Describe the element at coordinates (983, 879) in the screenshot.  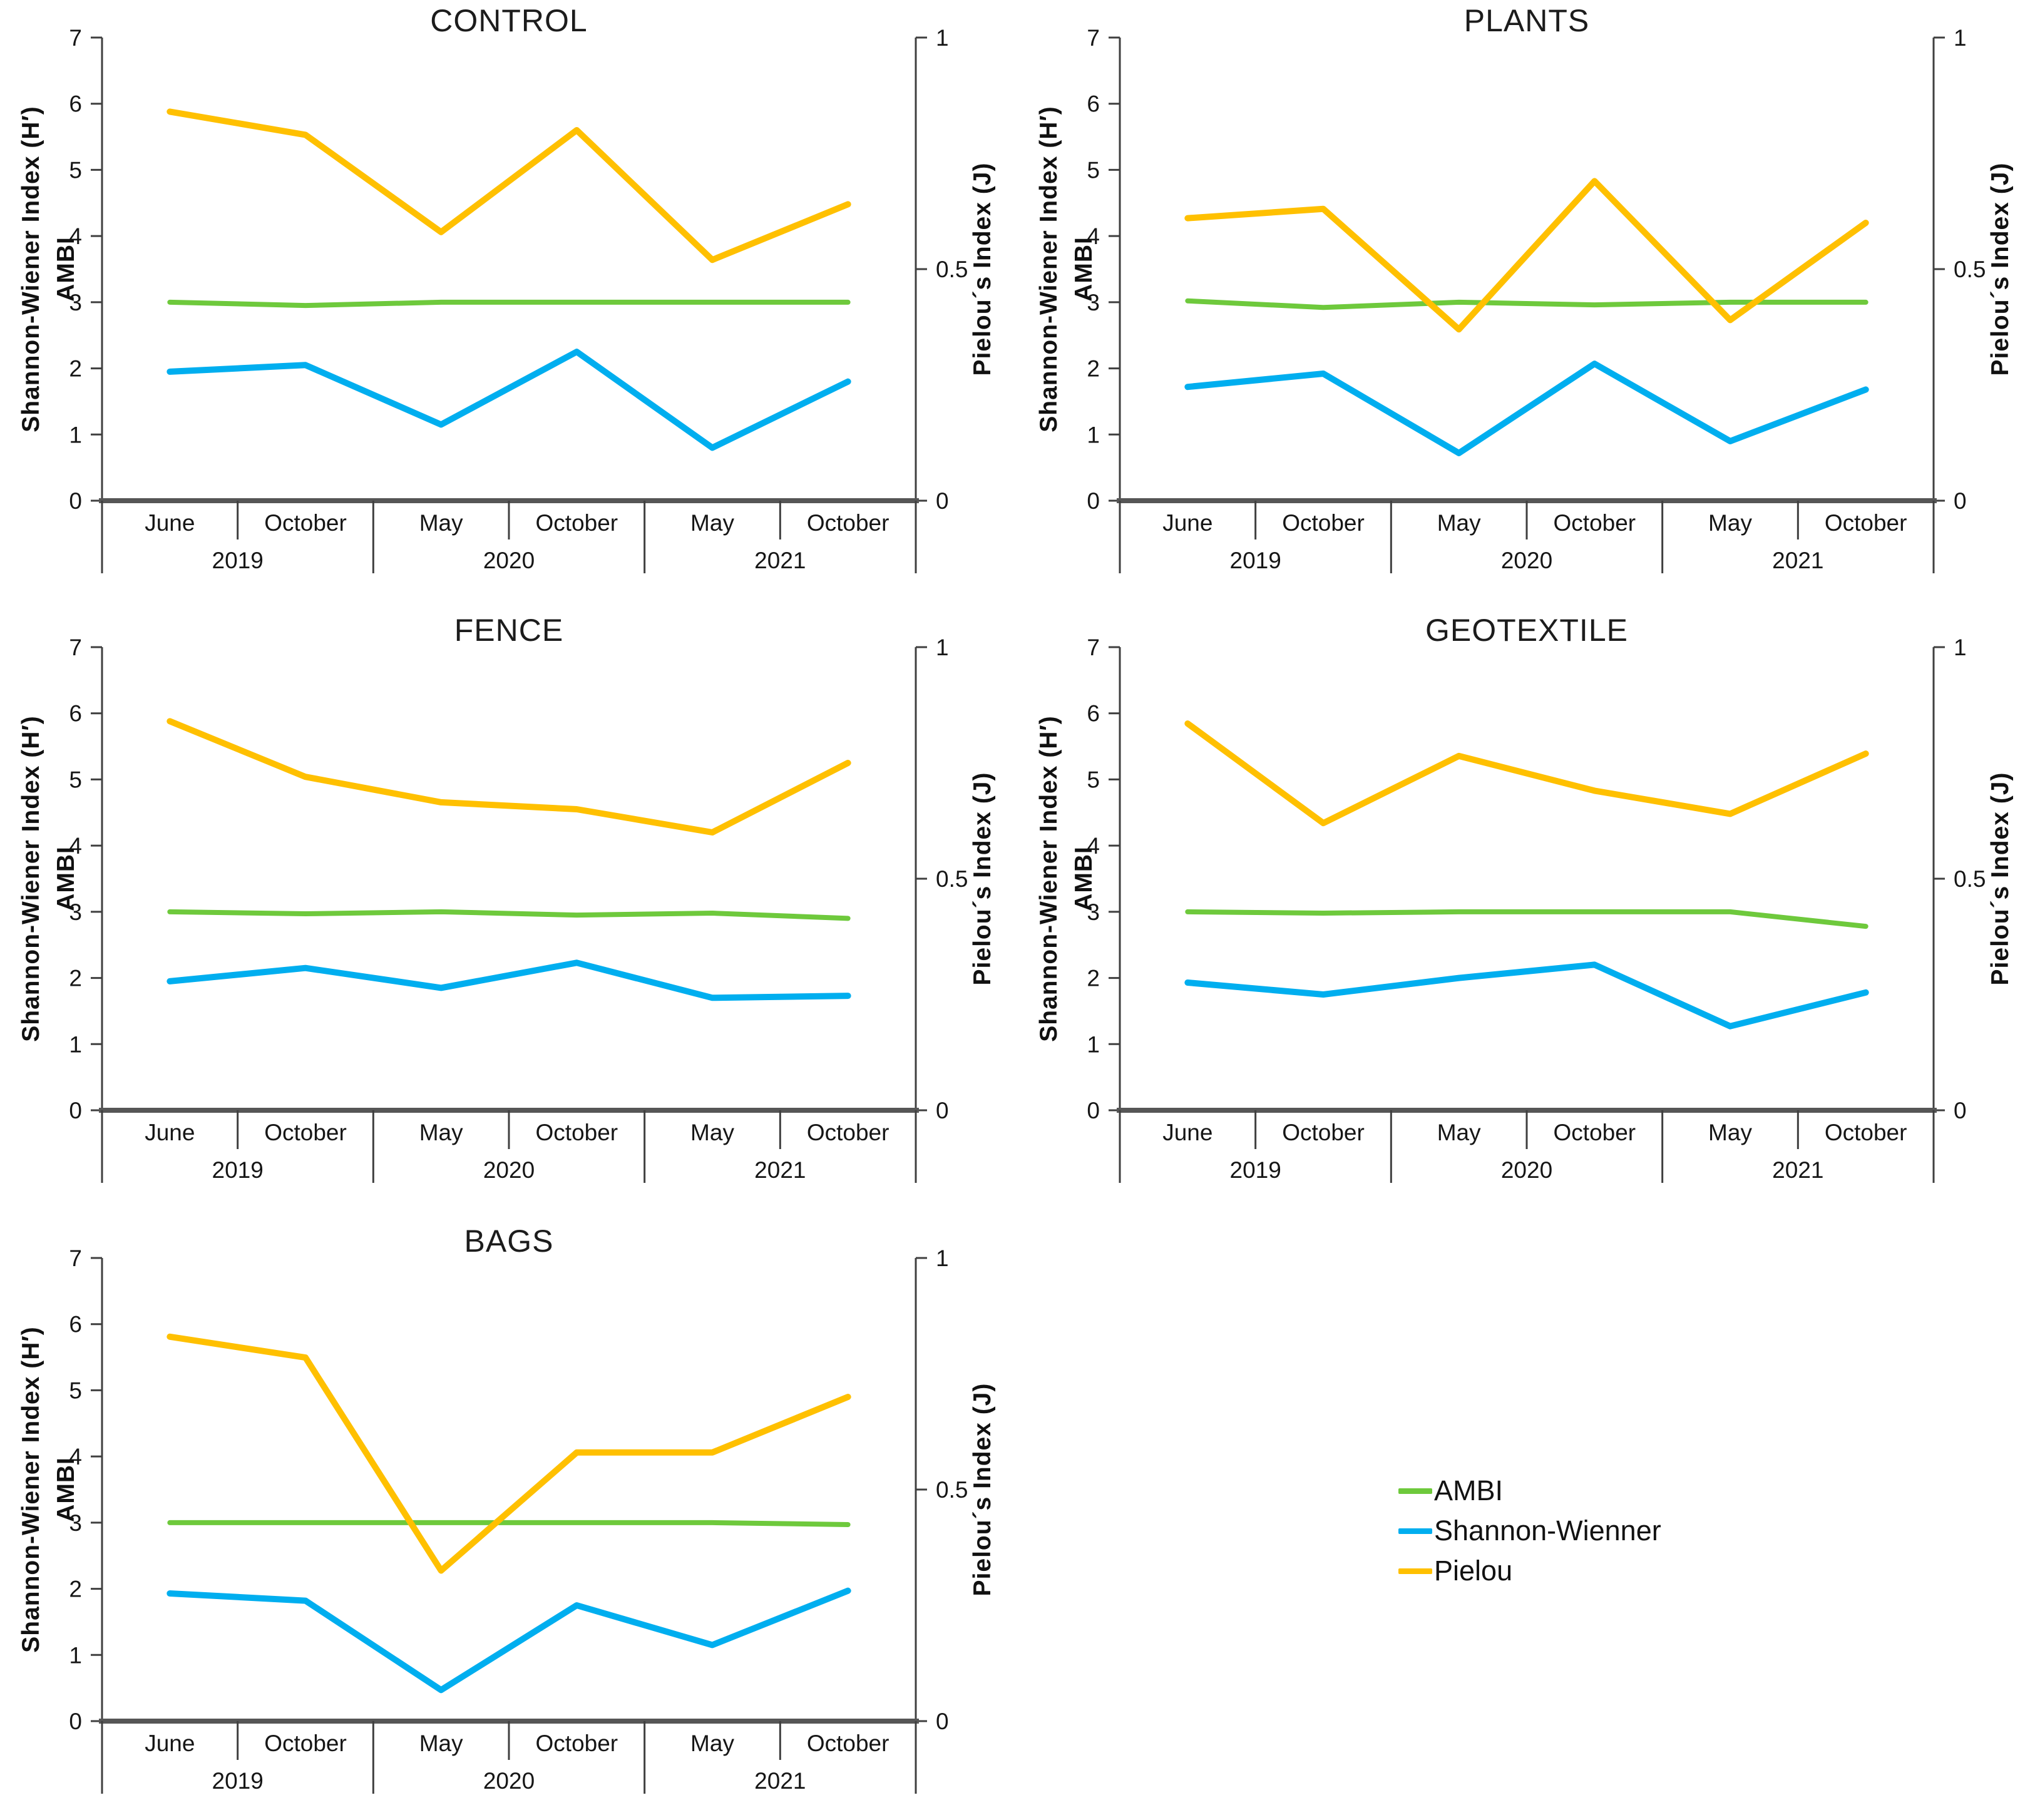
I see `right-axis-title: Pielou´s Index (J)` at that location.